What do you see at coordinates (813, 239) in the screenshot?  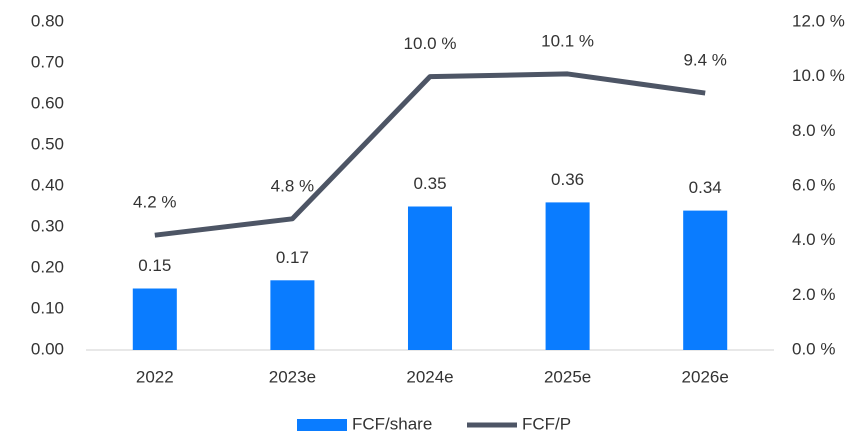 I see `y2-tick-label: 4.0 %` at bounding box center [813, 239].